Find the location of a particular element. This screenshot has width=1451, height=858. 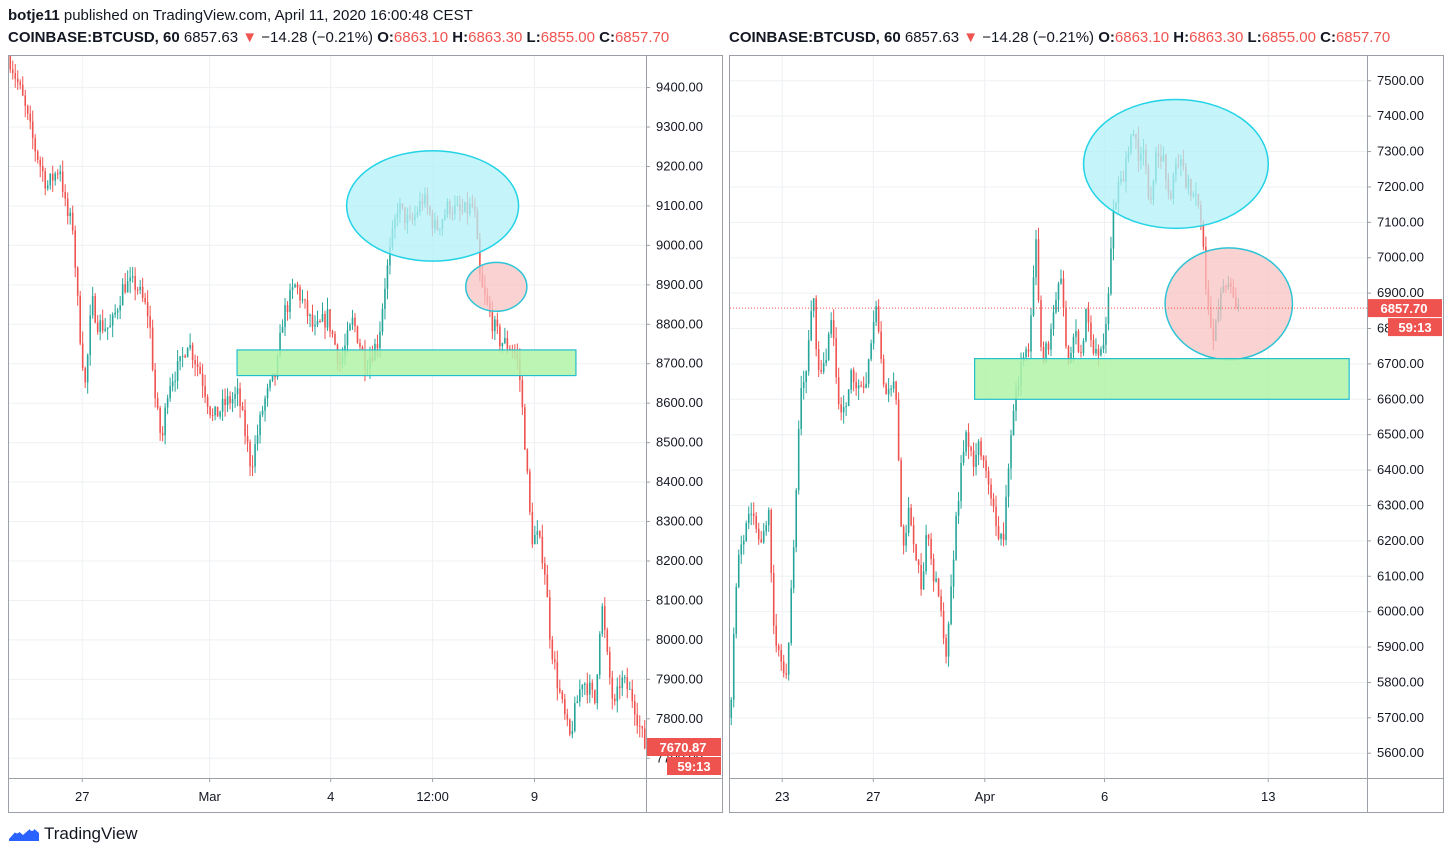

y-tick-label: 5900.00 is located at coordinates (1400, 646).